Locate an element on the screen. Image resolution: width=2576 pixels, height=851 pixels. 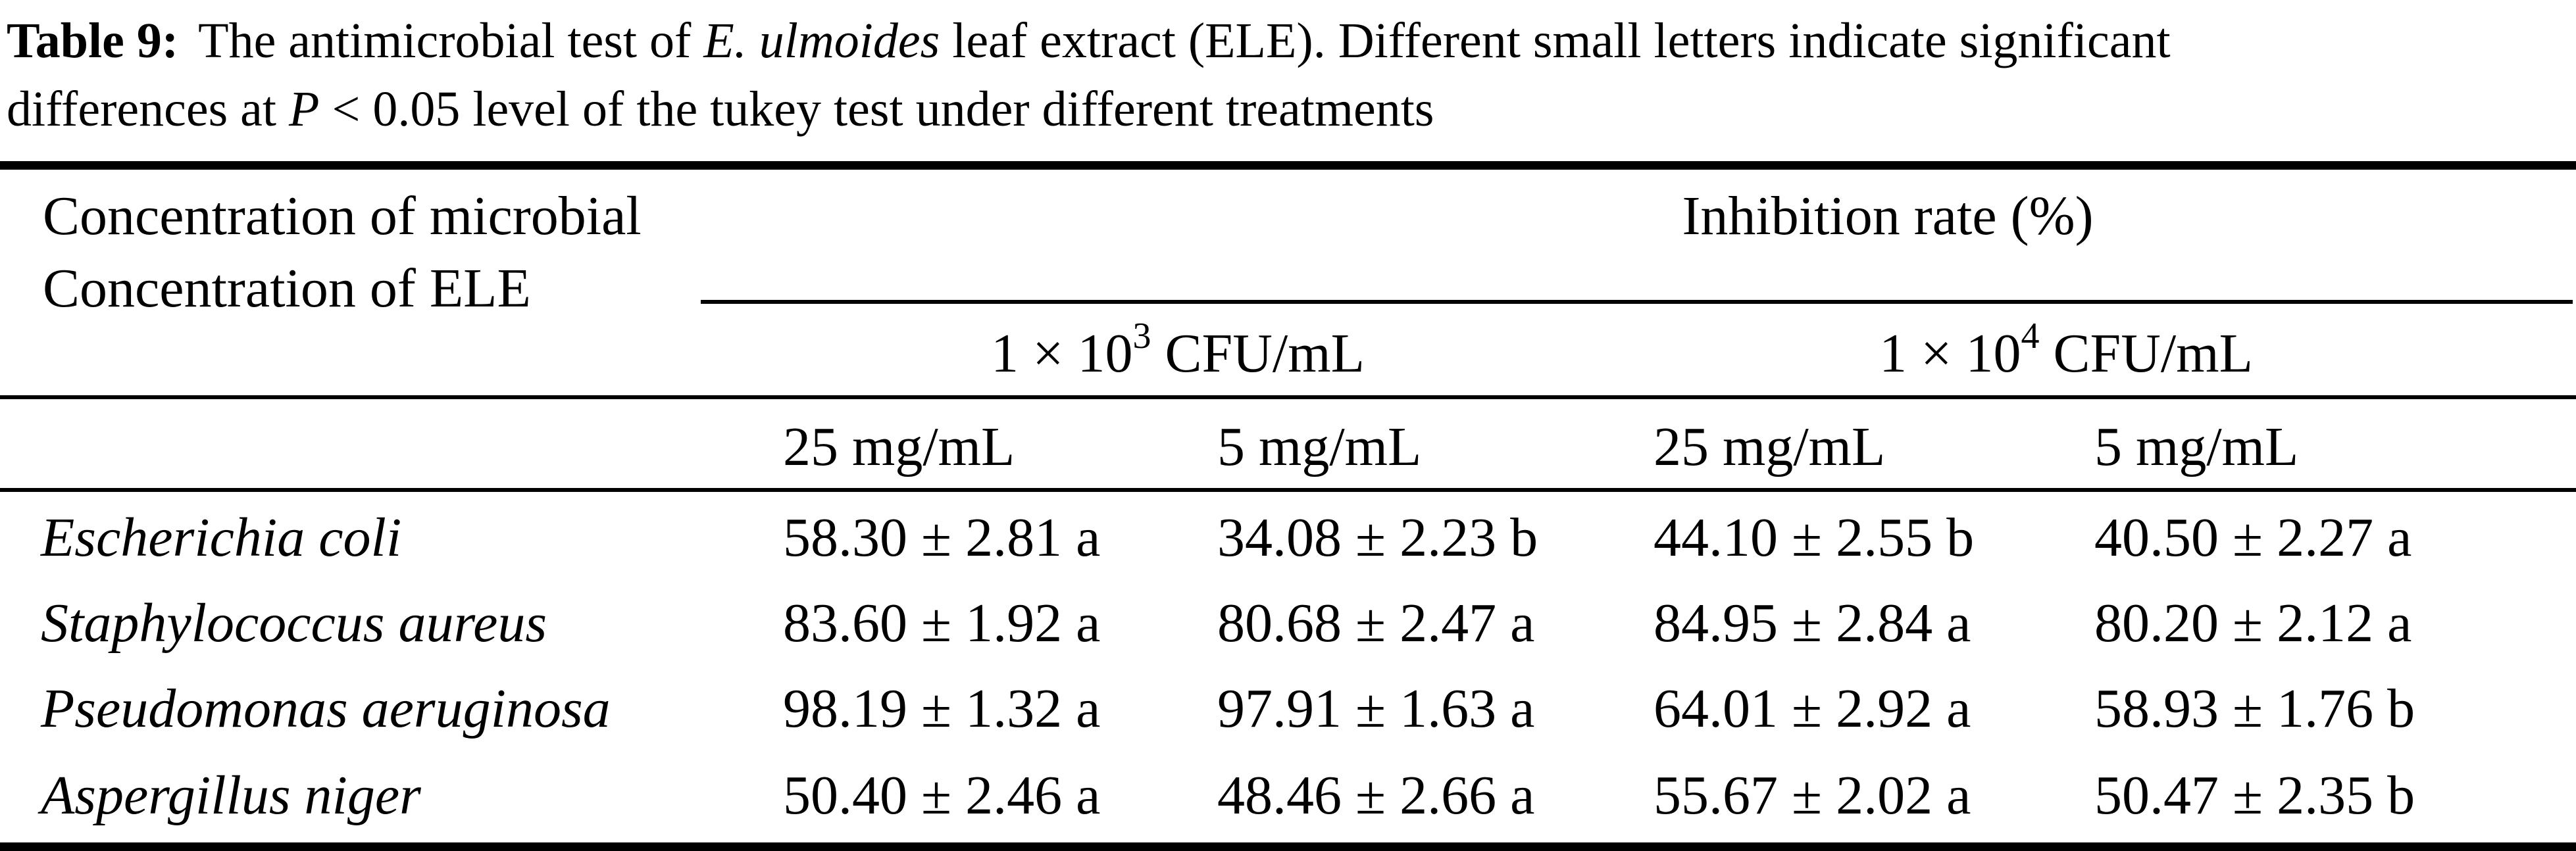
cfu-group-header-1e3: 1 × 103 CFU/mL is located at coordinates (1178, 350).